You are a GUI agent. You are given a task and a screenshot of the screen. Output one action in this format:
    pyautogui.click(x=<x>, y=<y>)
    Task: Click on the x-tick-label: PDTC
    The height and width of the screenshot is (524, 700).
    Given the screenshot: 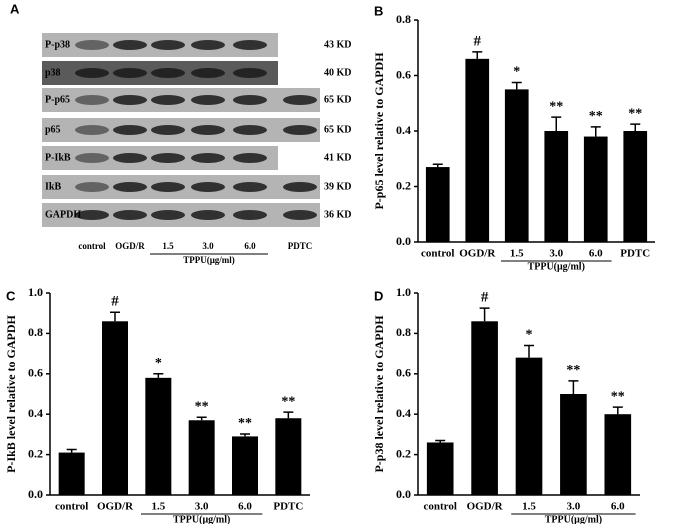 What is the action you would take?
    pyautogui.click(x=288, y=507)
    